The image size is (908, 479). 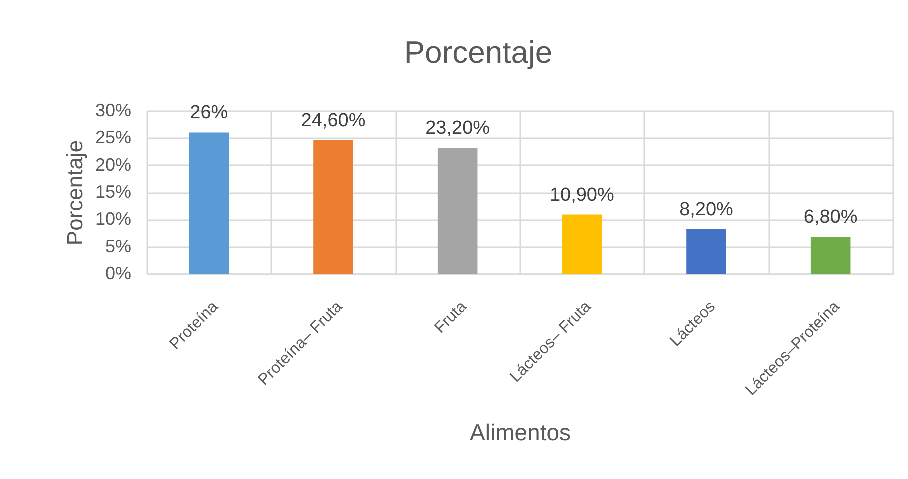 I want to click on data-label: 24,60%, so click(x=333, y=121).